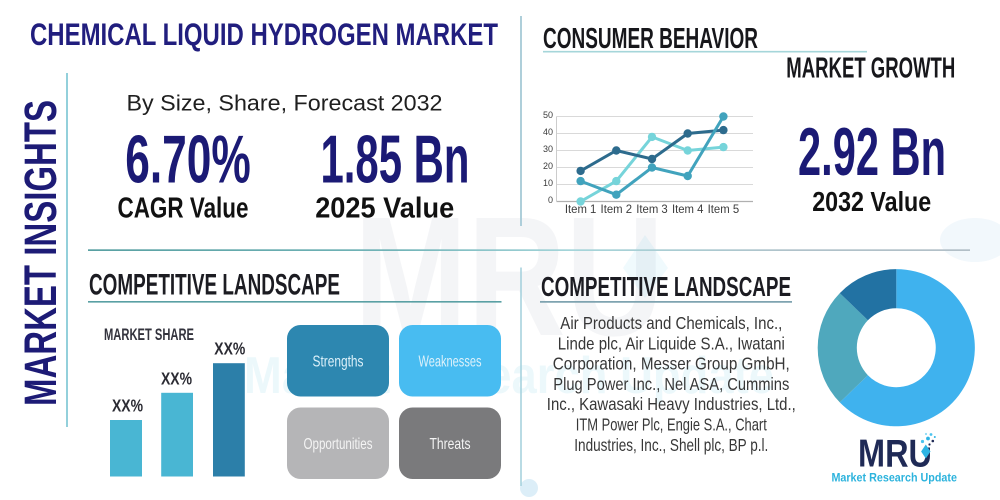  What do you see at coordinates (548, 166) in the screenshot?
I see `svg-text: 20` at bounding box center [548, 166].